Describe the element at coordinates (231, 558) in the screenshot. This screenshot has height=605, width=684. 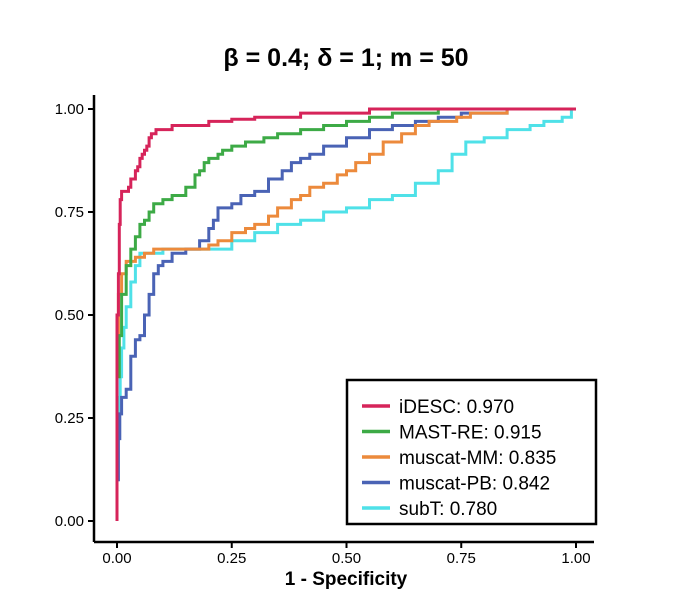
I see `x-tick-label: 0.25` at that location.